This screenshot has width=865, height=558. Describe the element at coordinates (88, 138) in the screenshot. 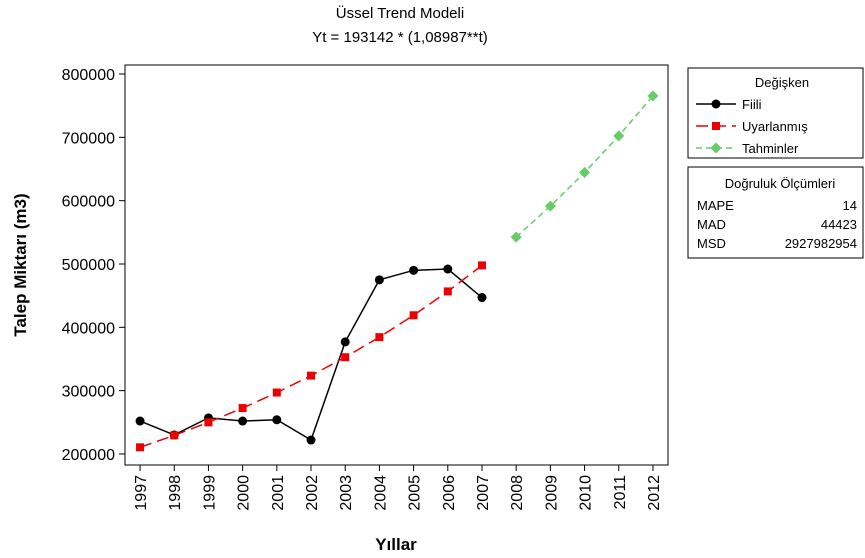

I see `y-tick-label: 700000` at that location.